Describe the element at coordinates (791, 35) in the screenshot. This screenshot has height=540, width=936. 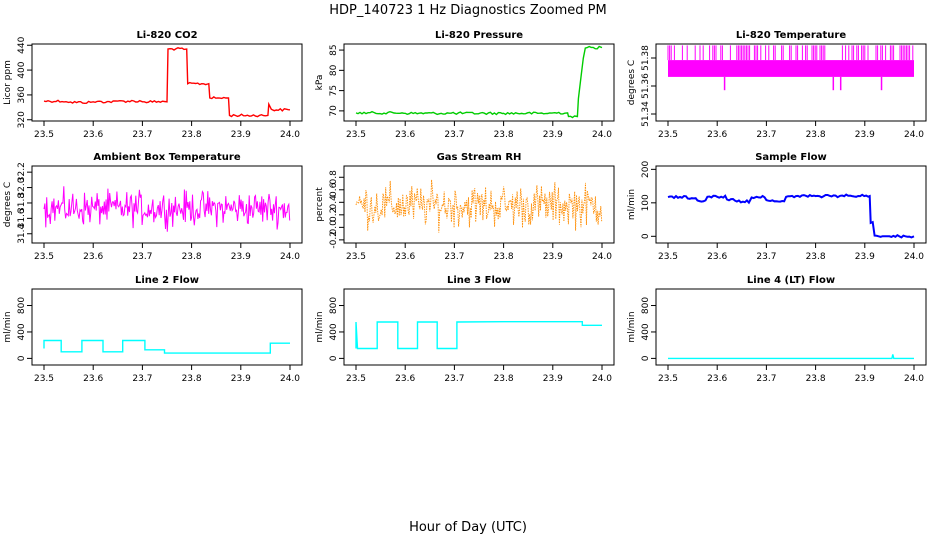
I see `panel-title: Li-820 Temperature` at that location.